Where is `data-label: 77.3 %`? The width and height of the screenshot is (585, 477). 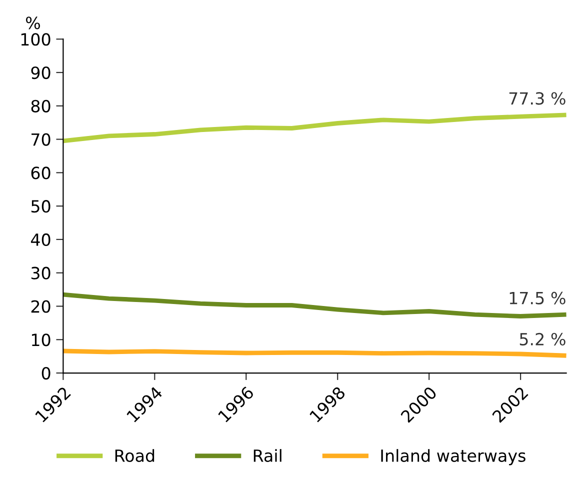 data-label: 77.3 % is located at coordinates (537, 98).